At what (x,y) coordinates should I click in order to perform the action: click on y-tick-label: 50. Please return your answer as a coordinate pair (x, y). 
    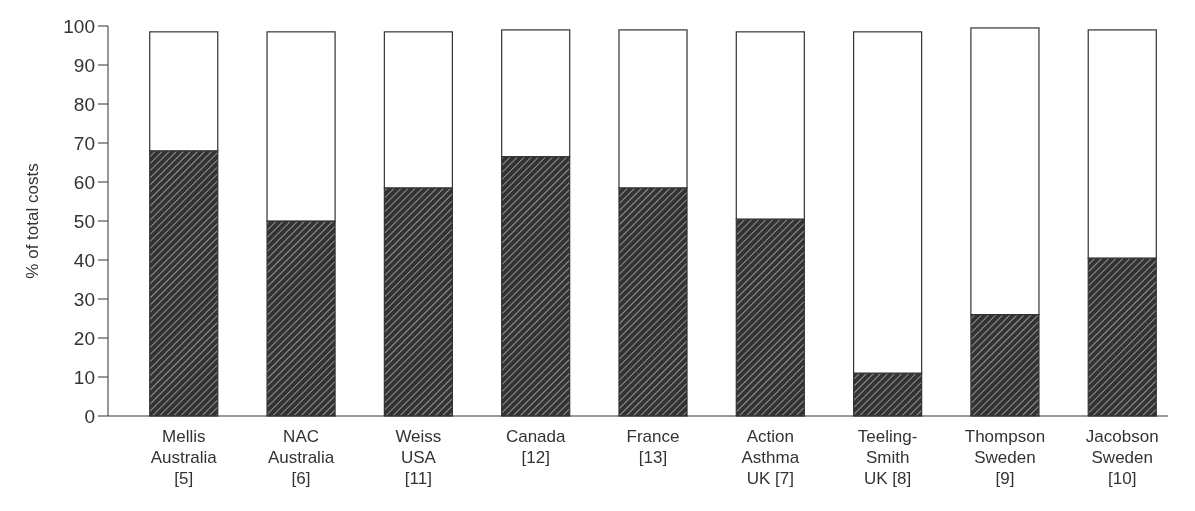
    Looking at the image, I should click on (84, 221).